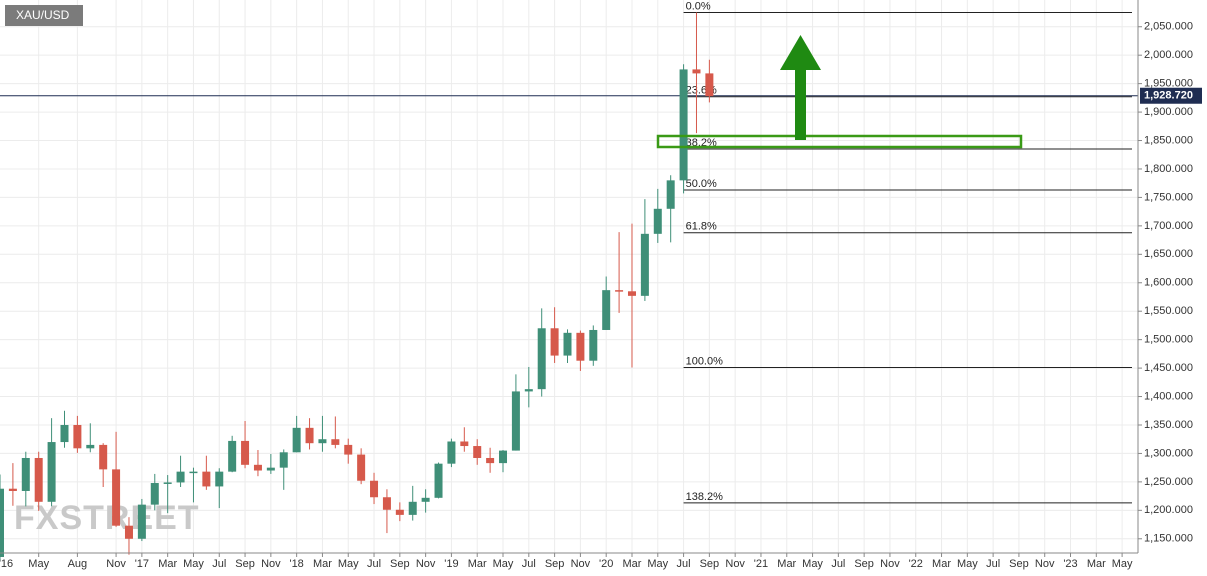 The image size is (1207, 576). I want to click on y-tick-label: 1,450.000, so click(1168, 368).